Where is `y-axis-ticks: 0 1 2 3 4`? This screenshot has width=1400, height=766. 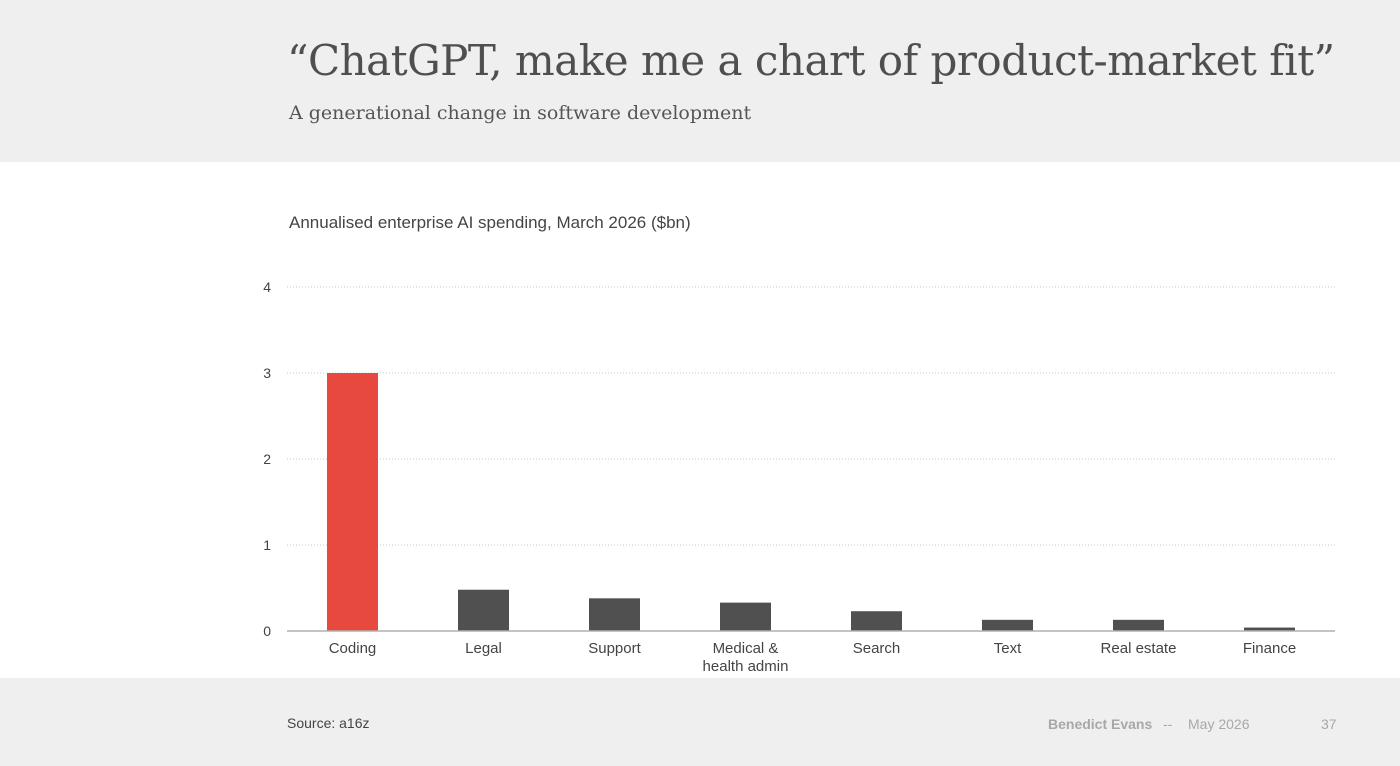 y-axis-ticks: 0 1 2 3 4 is located at coordinates (267, 459).